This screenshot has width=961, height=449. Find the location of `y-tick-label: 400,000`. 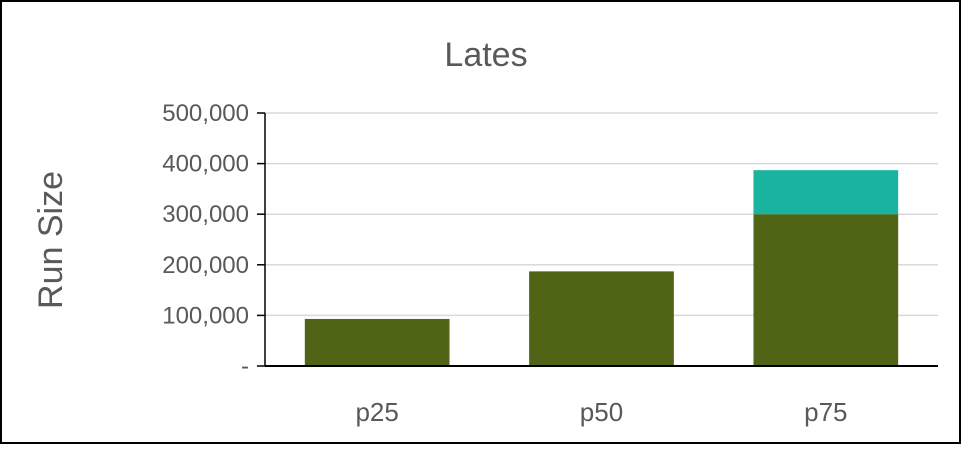

y-tick-label: 400,000 is located at coordinates (205, 164).